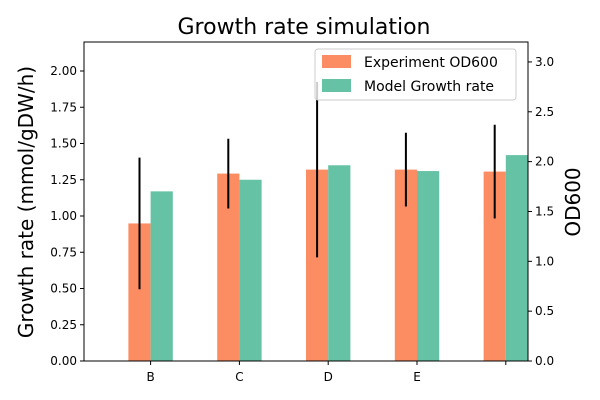  Describe the element at coordinates (63, 144) in the screenshot. I see `left-tick-label: 1.50` at that location.